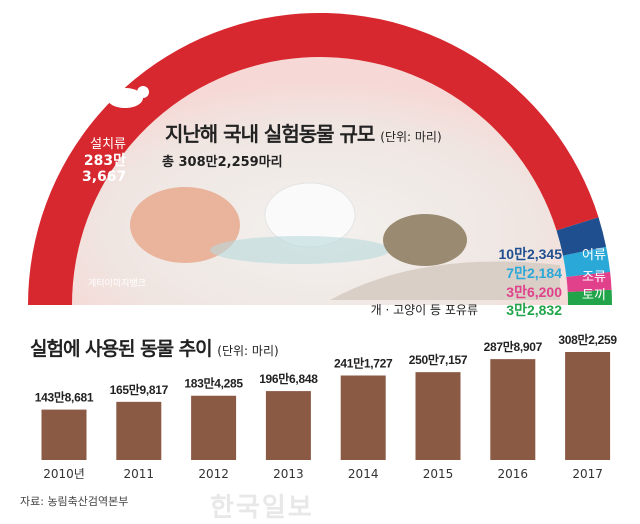 This screenshot has height=524, width=640. I want to click on rat-icon, so click(114, 106).